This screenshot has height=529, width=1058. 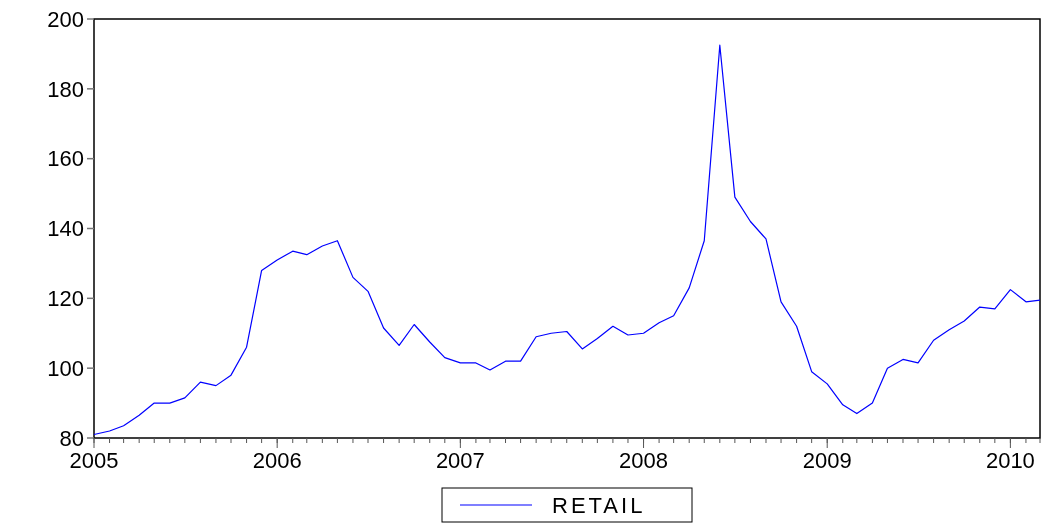 I want to click on y-tick-label: 200, so click(x=65, y=19).